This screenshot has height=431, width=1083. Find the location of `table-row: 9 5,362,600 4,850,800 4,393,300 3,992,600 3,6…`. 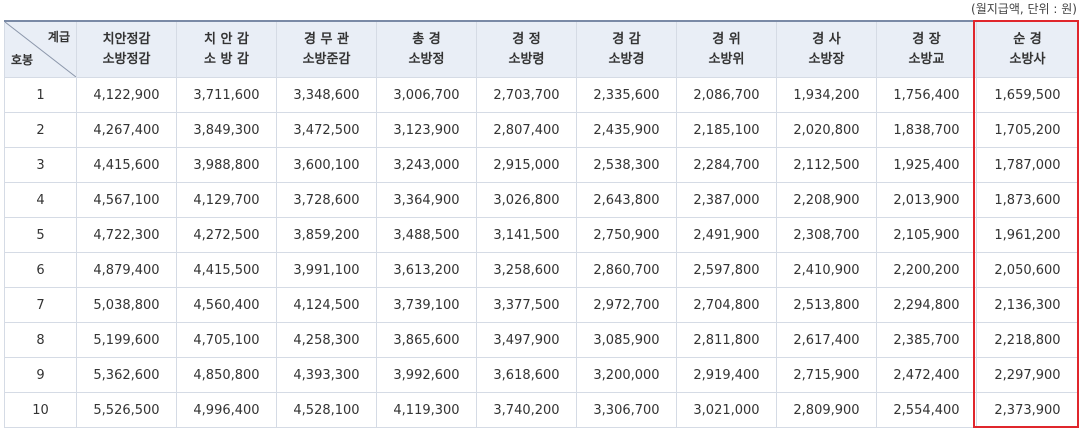

table-row: 9 5,362,600 4,850,800 4,393,300 3,992,600 3,6… is located at coordinates (541, 375).